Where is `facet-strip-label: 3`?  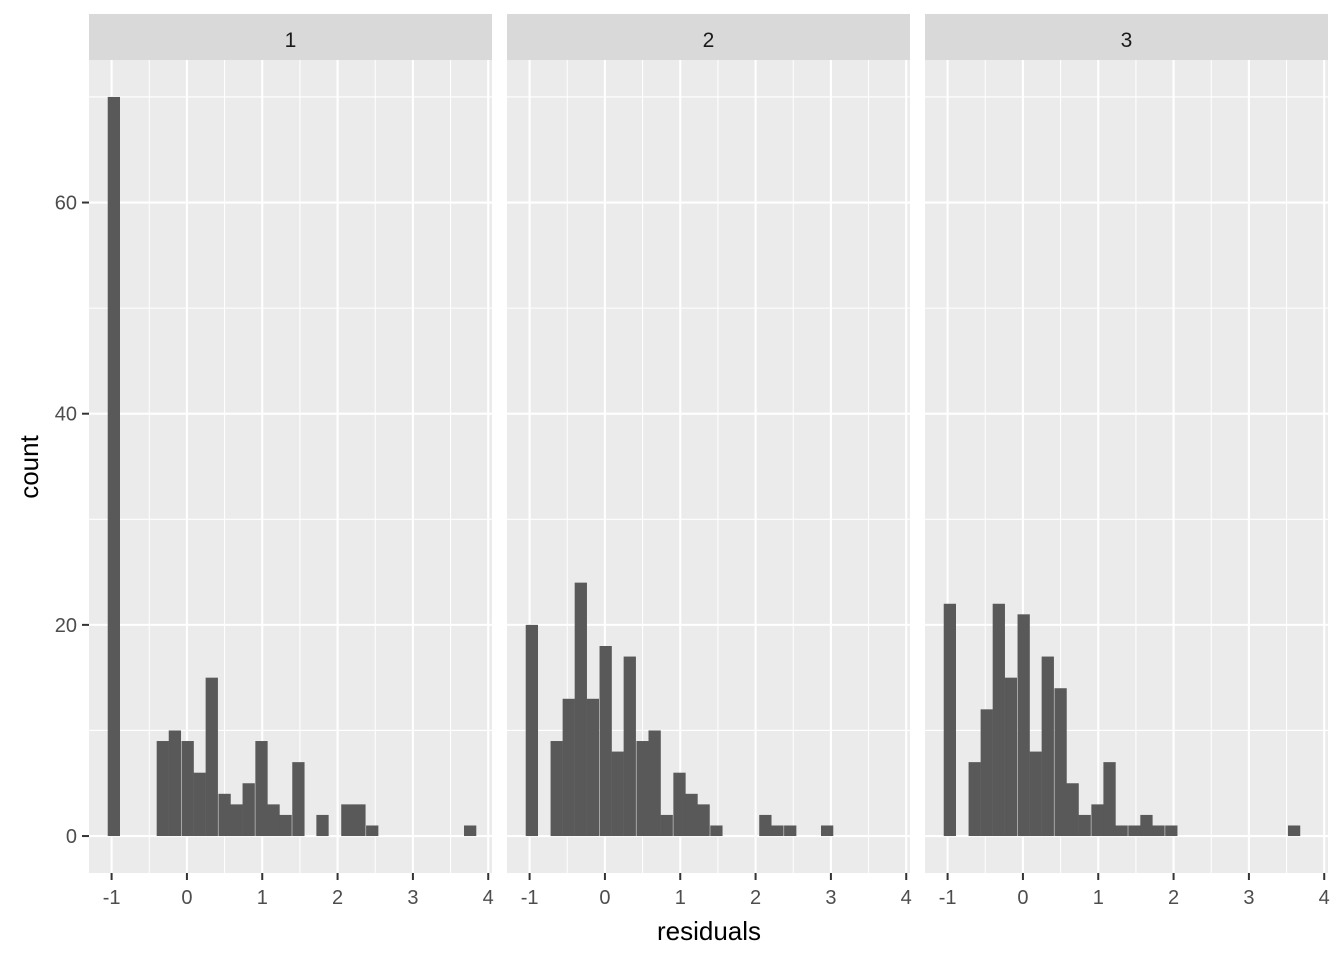 facet-strip-label: 3 is located at coordinates (1127, 40).